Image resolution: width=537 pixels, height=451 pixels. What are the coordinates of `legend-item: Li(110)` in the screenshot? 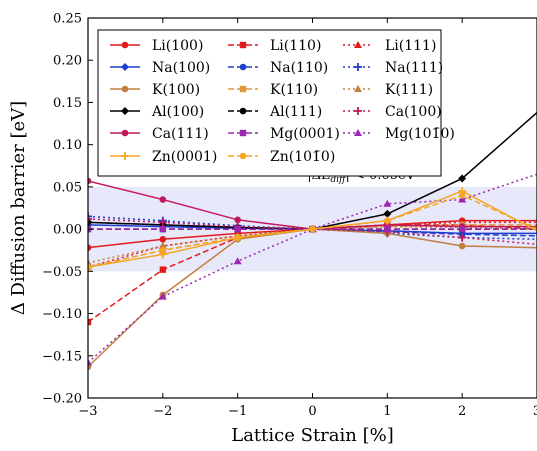 It's located at (274, 46).